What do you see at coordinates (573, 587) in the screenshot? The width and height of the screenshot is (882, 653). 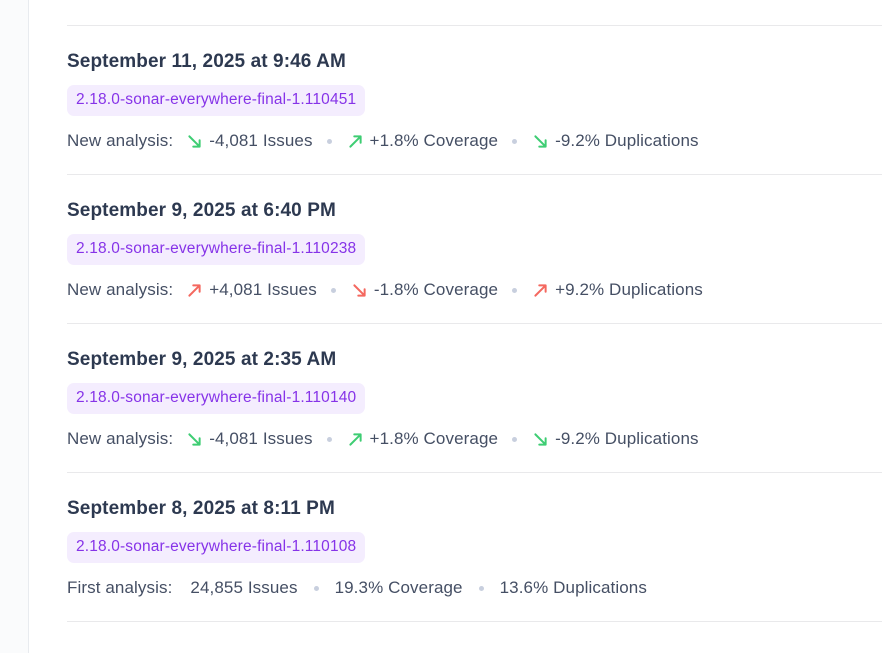 I see `metric-value: 13.6% Duplications` at bounding box center [573, 587].